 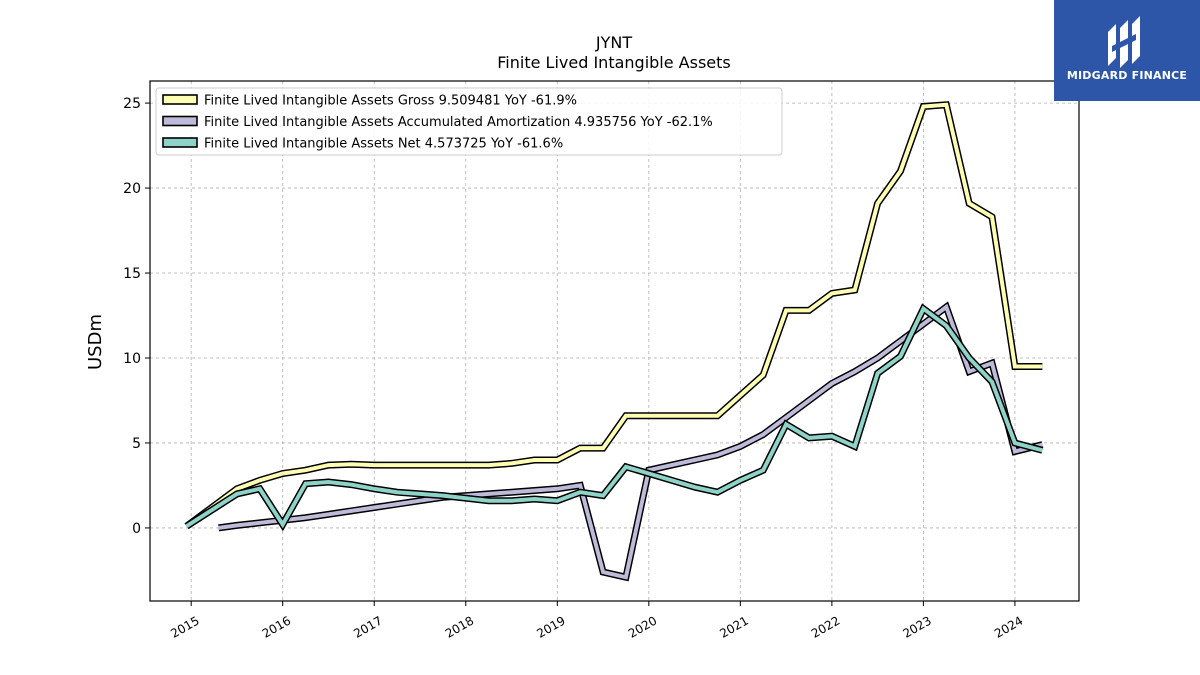 I want to click on y-tick-label: 25, so click(x=132, y=104).